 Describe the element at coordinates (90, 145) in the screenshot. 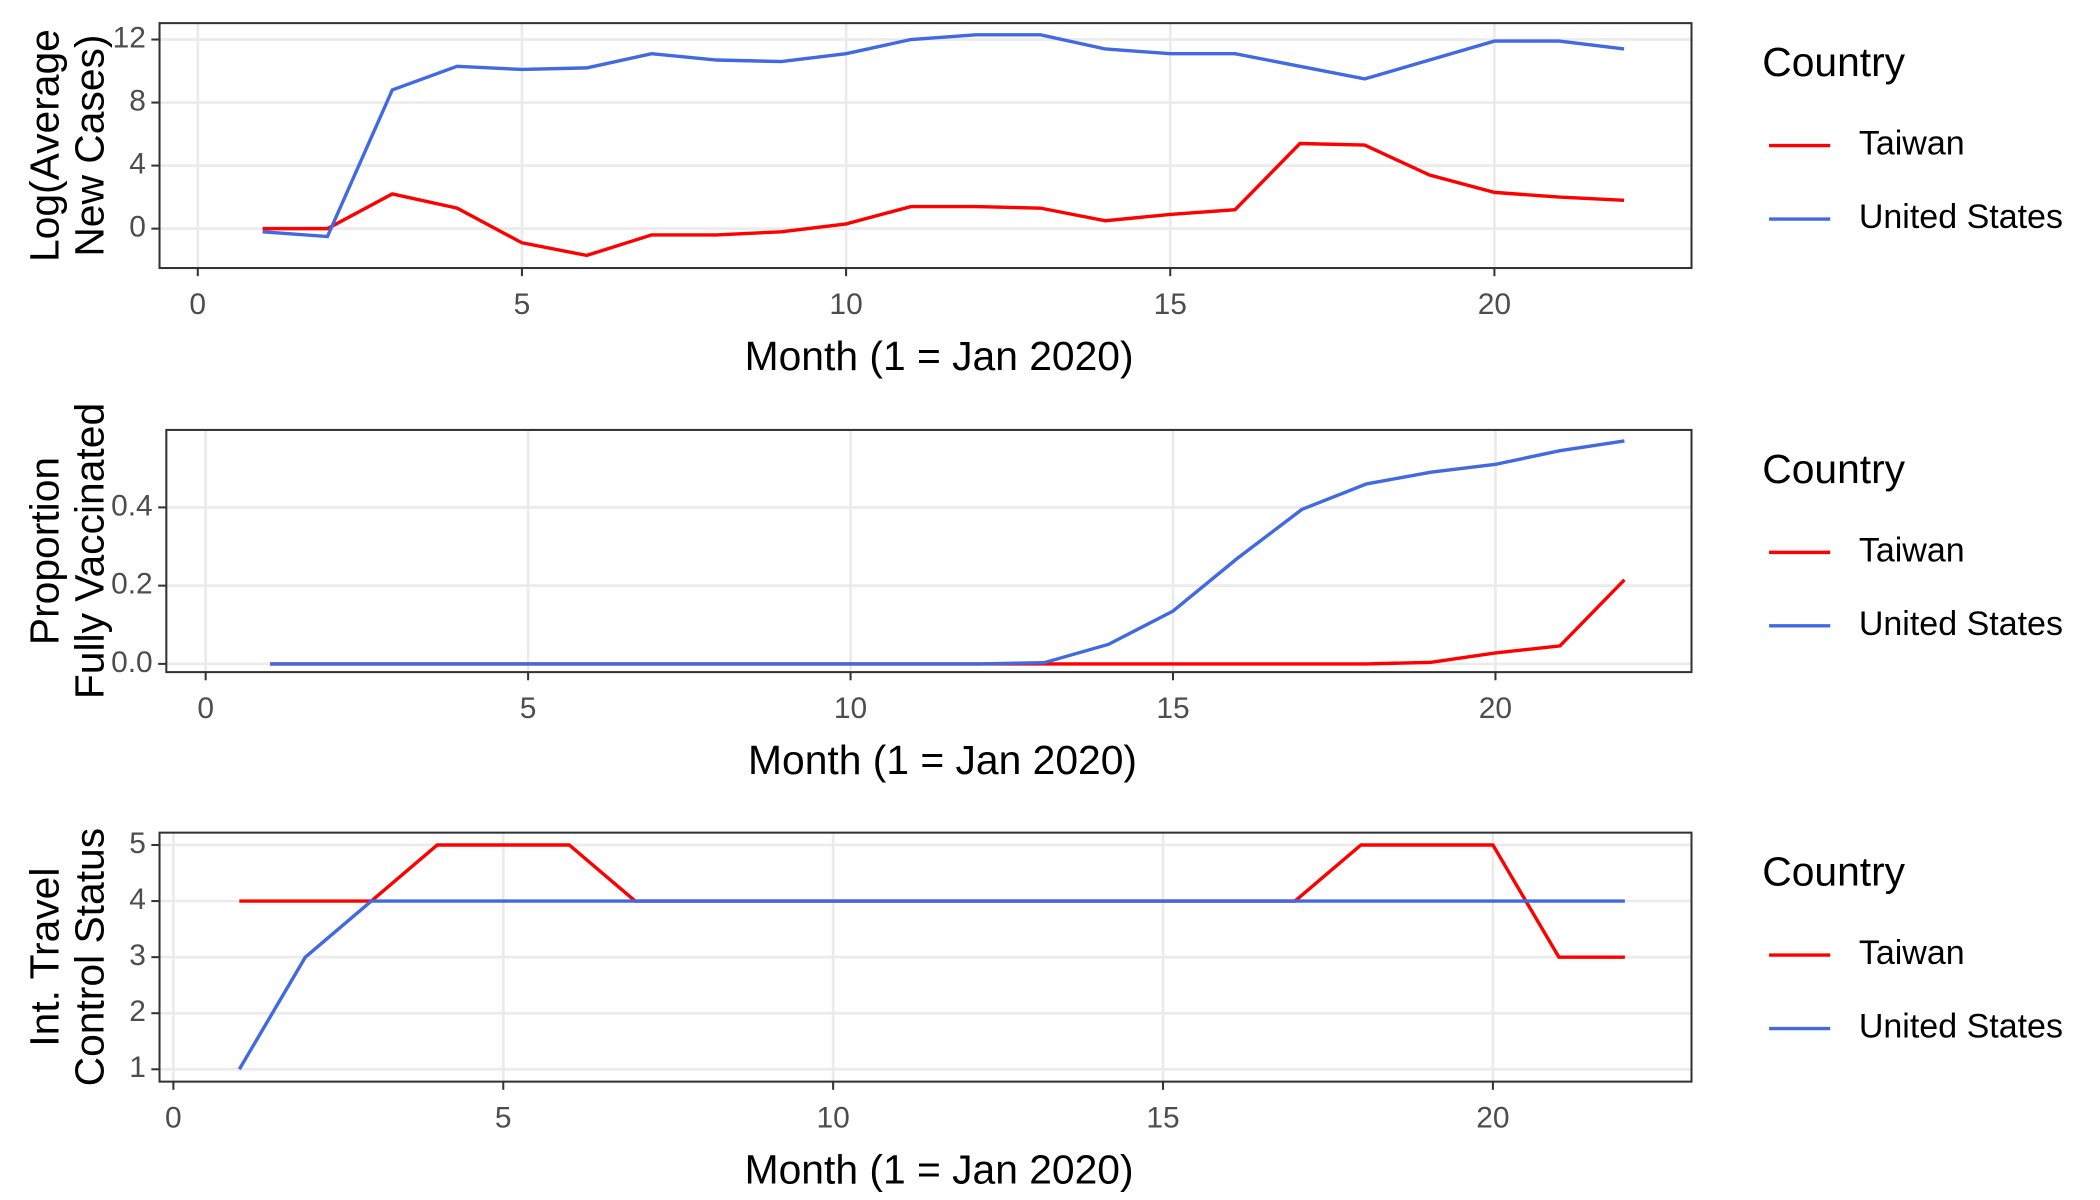

I see `y-axis-title: New Cases)` at that location.